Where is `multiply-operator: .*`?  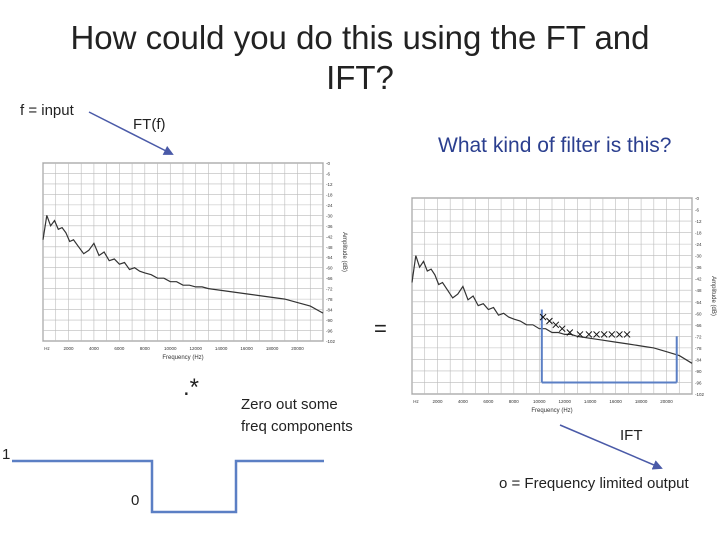 multiply-operator: .* is located at coordinates (191, 387).